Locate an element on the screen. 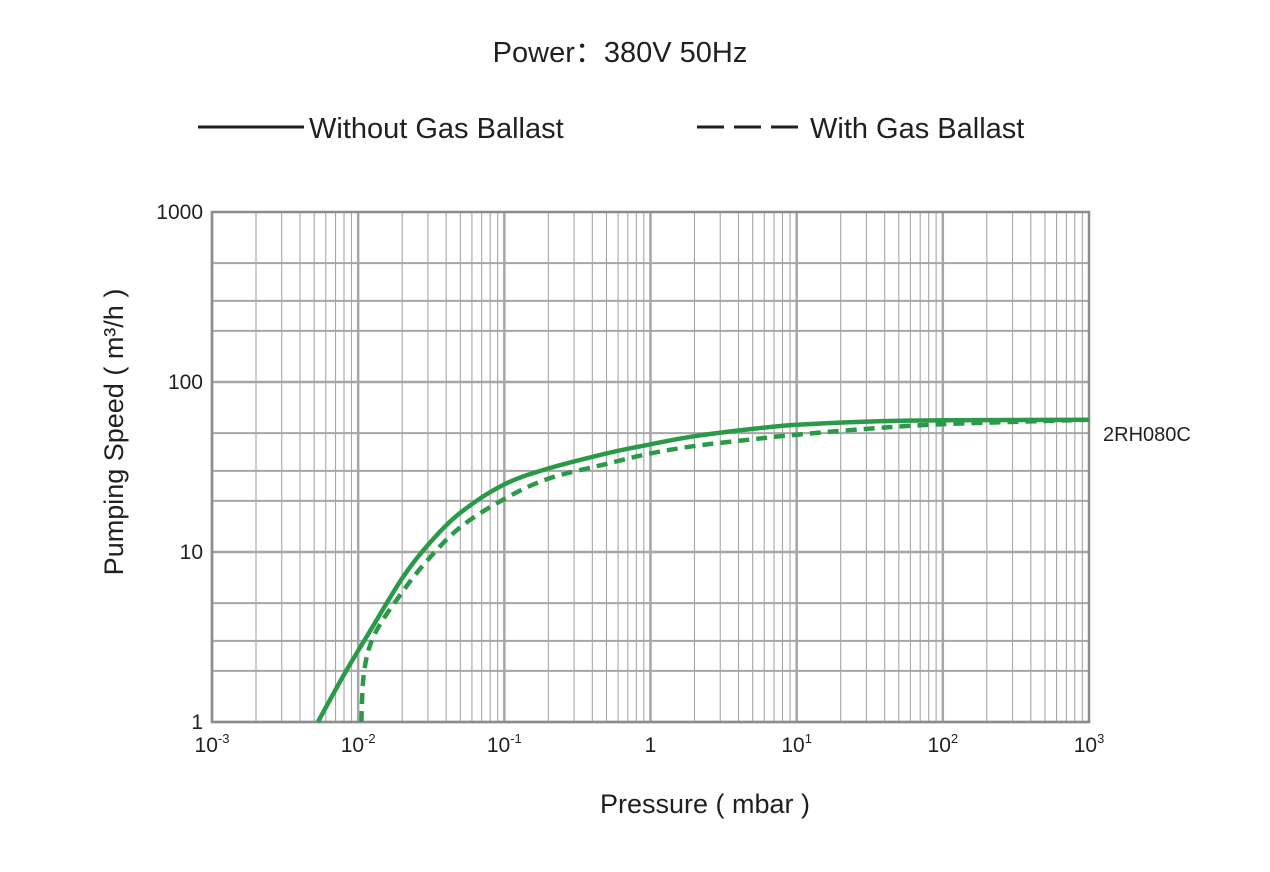 This screenshot has width=1270, height=872. legend-label-without-gas-ballast: Without Gas Ballast is located at coordinates (436, 129).